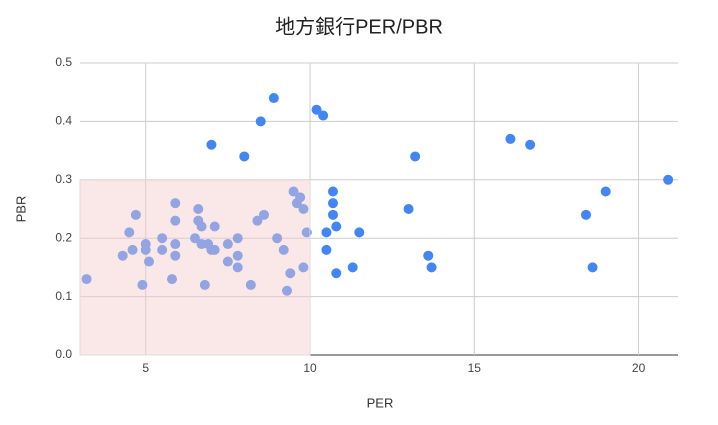 This screenshot has height=425, width=718. I want to click on x-tick-label: 20, so click(639, 368).